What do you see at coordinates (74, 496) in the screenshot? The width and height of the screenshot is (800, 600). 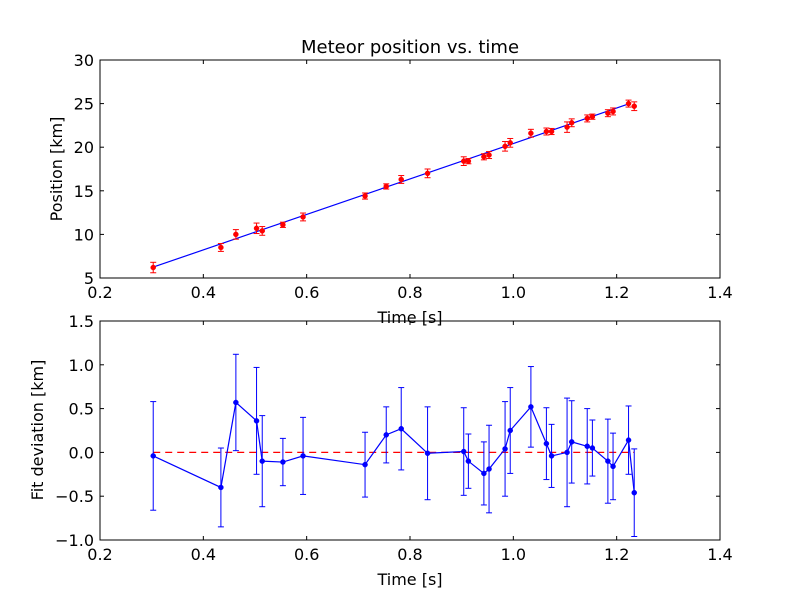 I see `y-tick-label: −0.5` at bounding box center [74, 496].